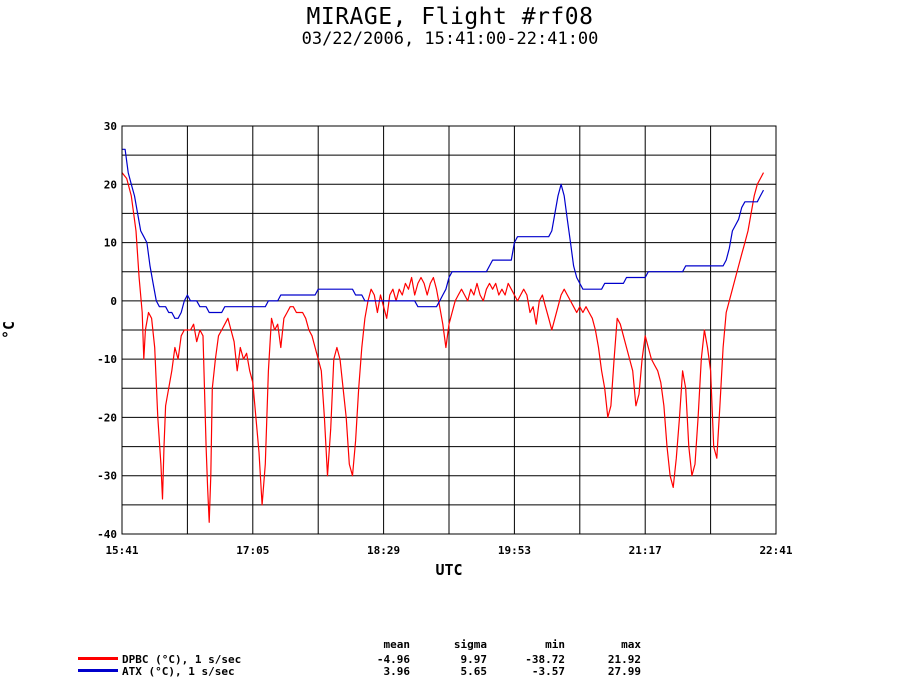 The height and width of the screenshot is (683, 900). Describe the element at coordinates (397, 644) in the screenshot. I see `stats-header-mean: mean` at that location.